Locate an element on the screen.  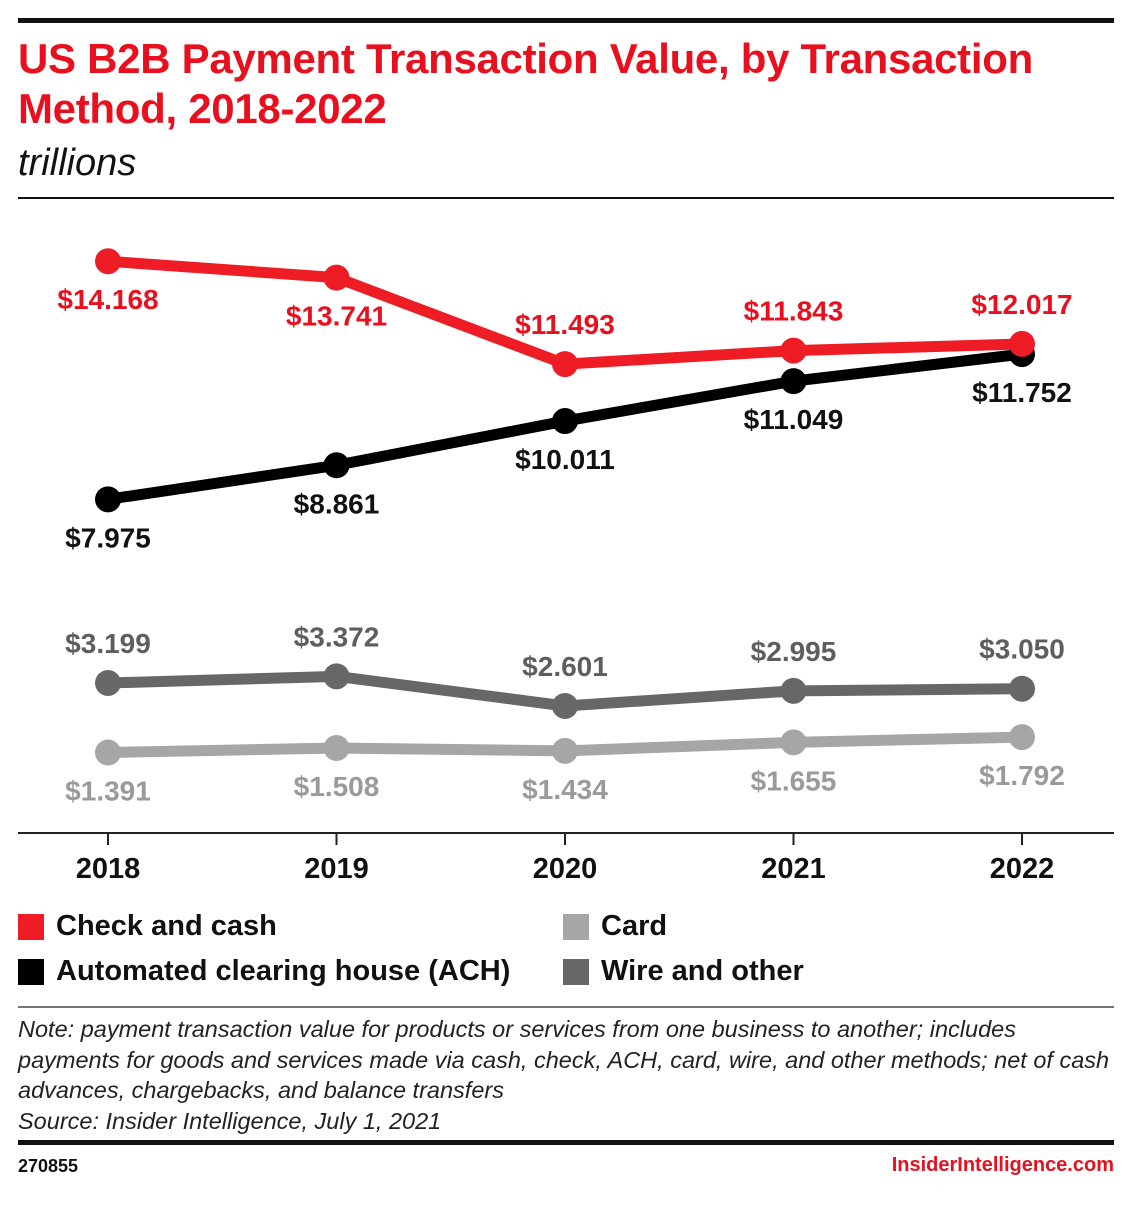
legend-swatch-wire-and-other is located at coordinates (576, 971).